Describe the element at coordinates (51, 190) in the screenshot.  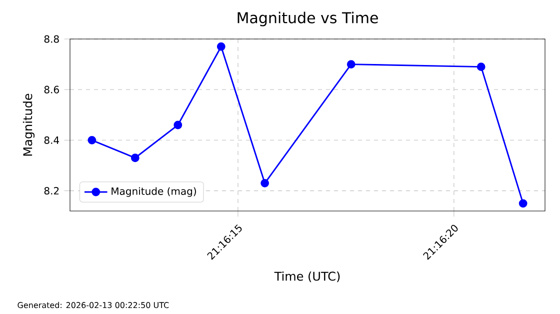
I see `y-tick-label: 8.2` at that location.